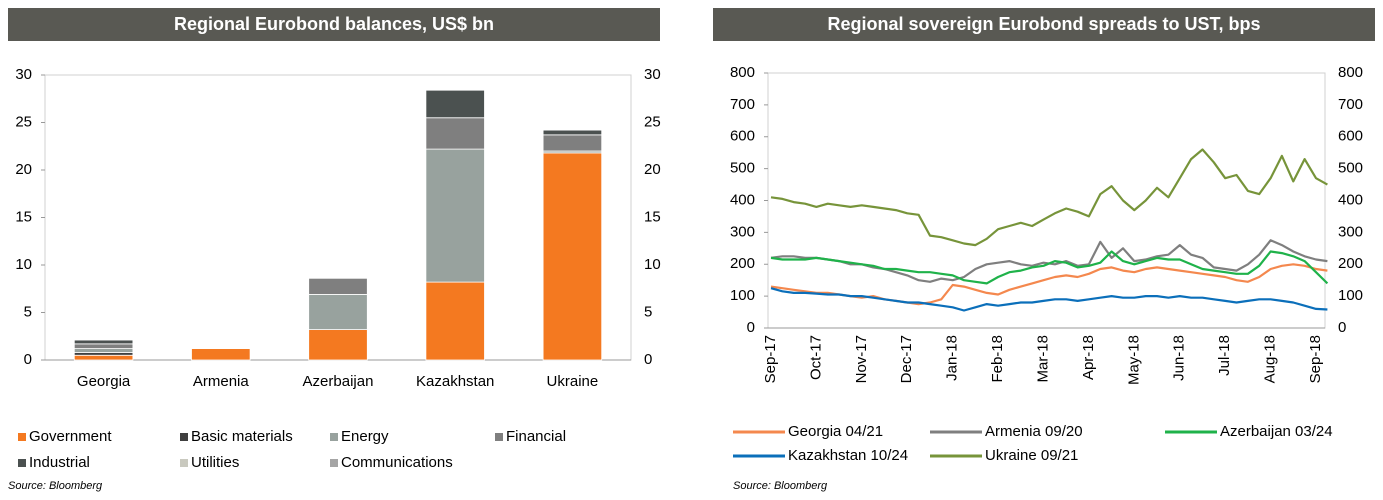  What do you see at coordinates (28, 311) in the screenshot?
I see `y-tick-label: 5` at bounding box center [28, 311].